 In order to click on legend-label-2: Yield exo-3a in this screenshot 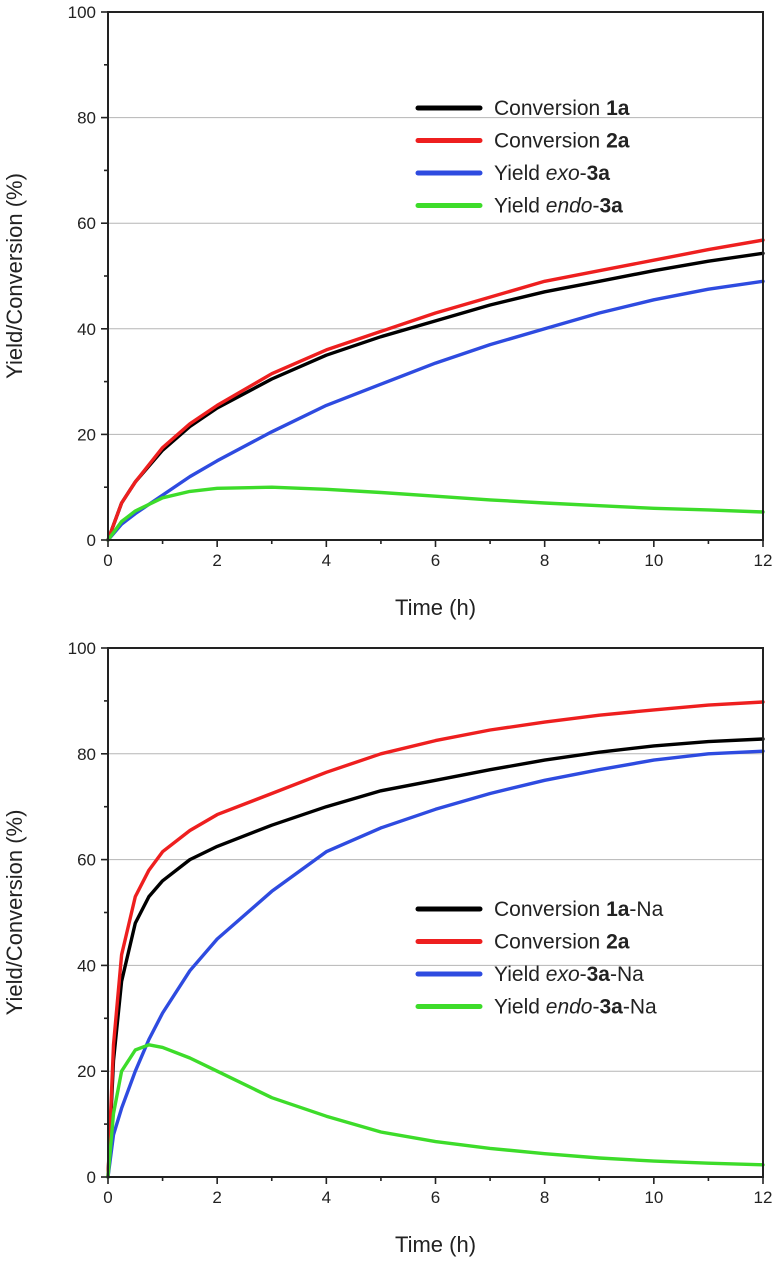, I will do `click(552, 173)`.